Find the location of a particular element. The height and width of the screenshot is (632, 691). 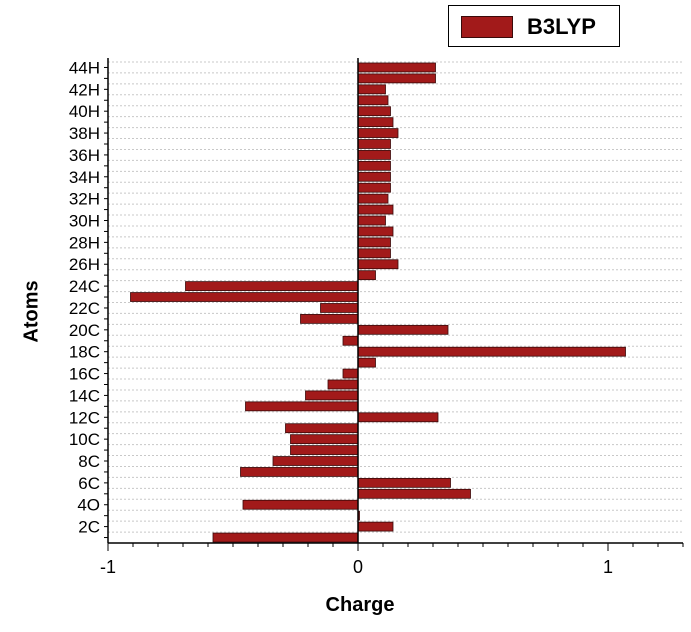

y-tick-label: 24C is located at coordinates (84, 286).